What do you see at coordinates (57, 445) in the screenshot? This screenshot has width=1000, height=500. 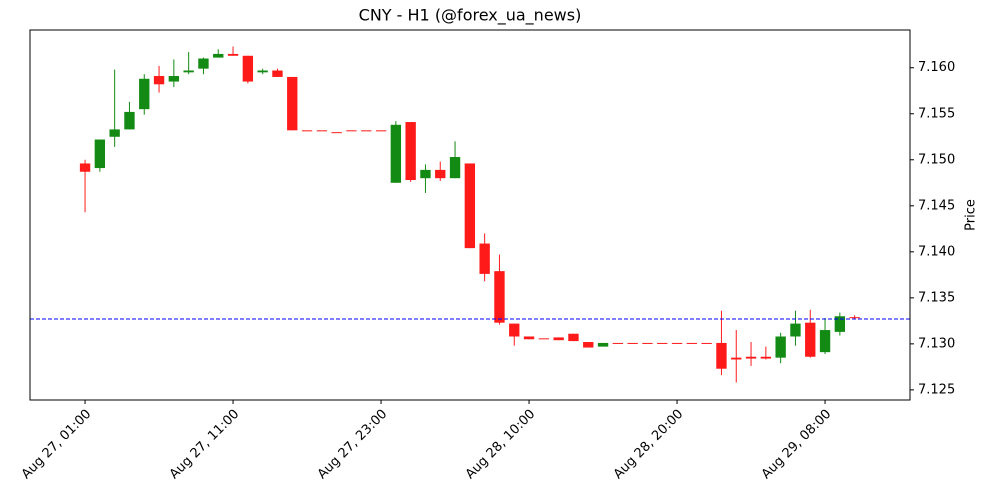 I see `x-tick-label: Aug 27, 01:00` at bounding box center [57, 445].